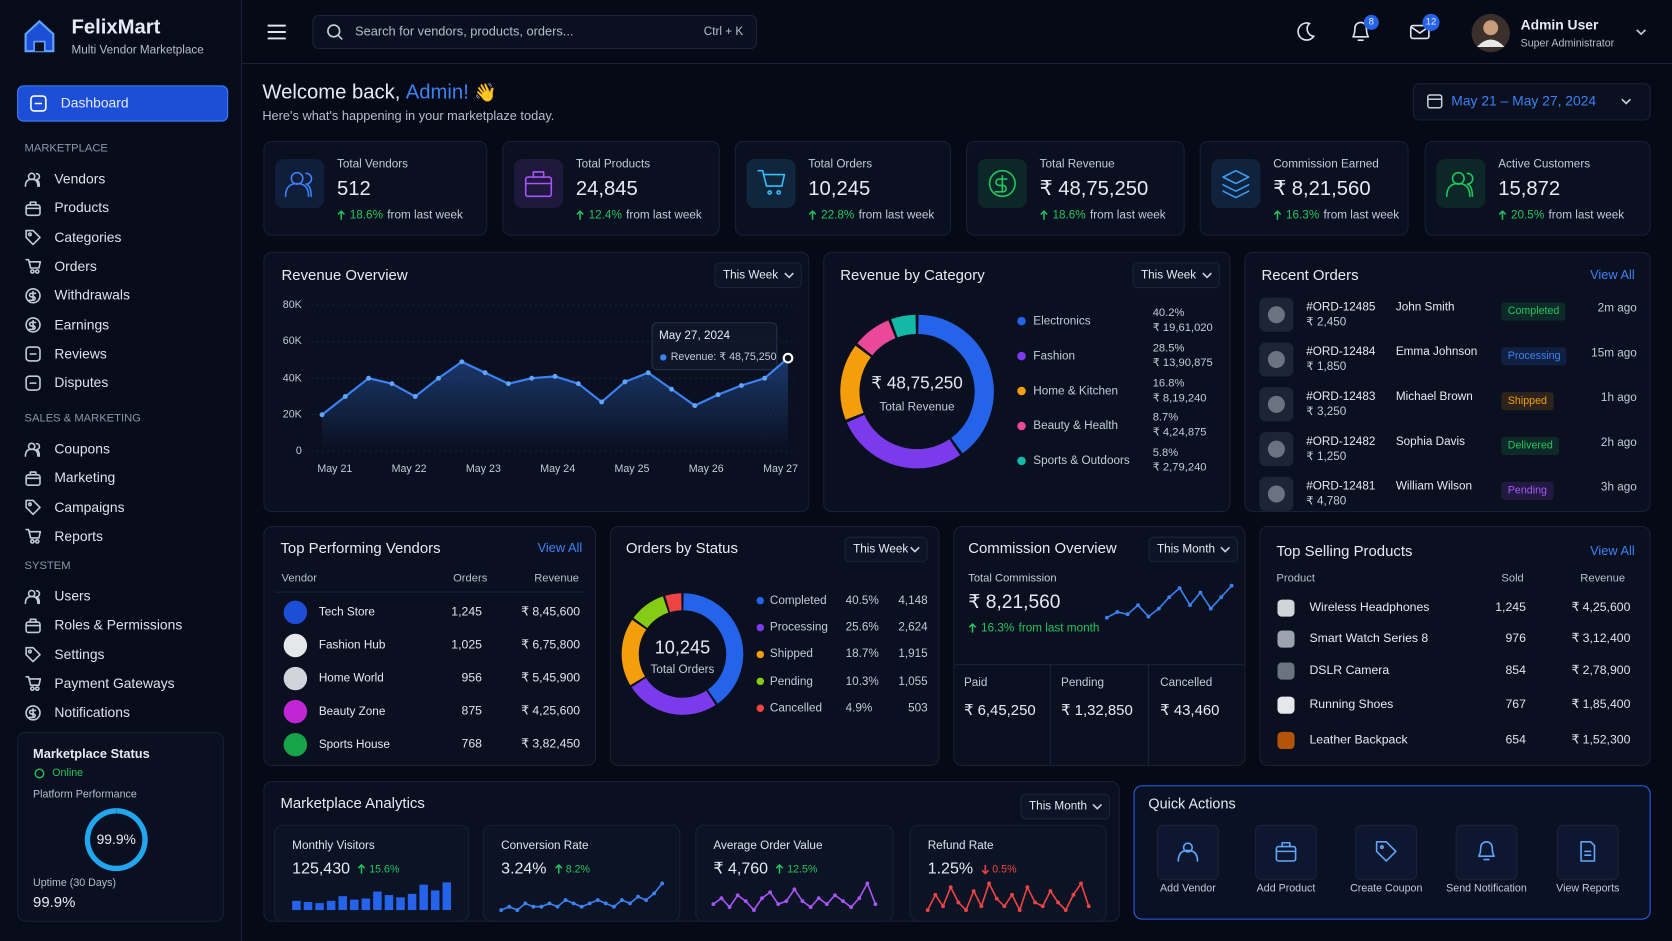 The height and width of the screenshot is (941, 1672). I want to click on legend-count: 1,915, so click(913, 654).